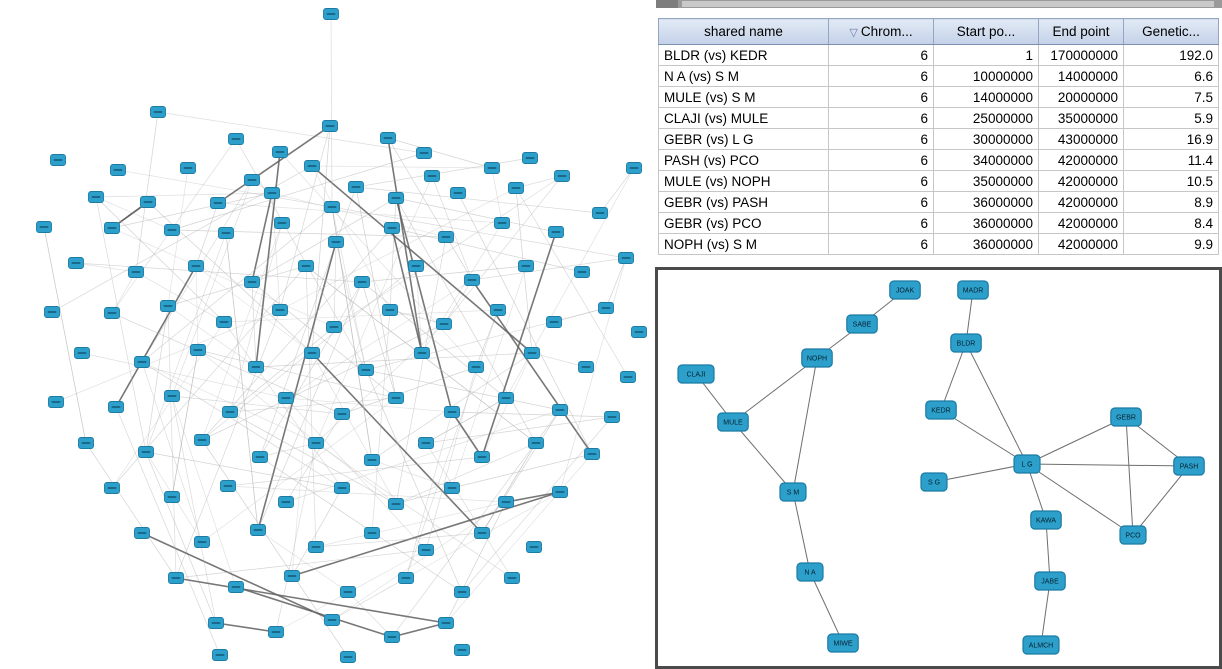 Image resolution: width=1222 pixels, height=669 pixels. Describe the element at coordinates (696, 374) in the screenshot. I see `network-node-claji` at that location.